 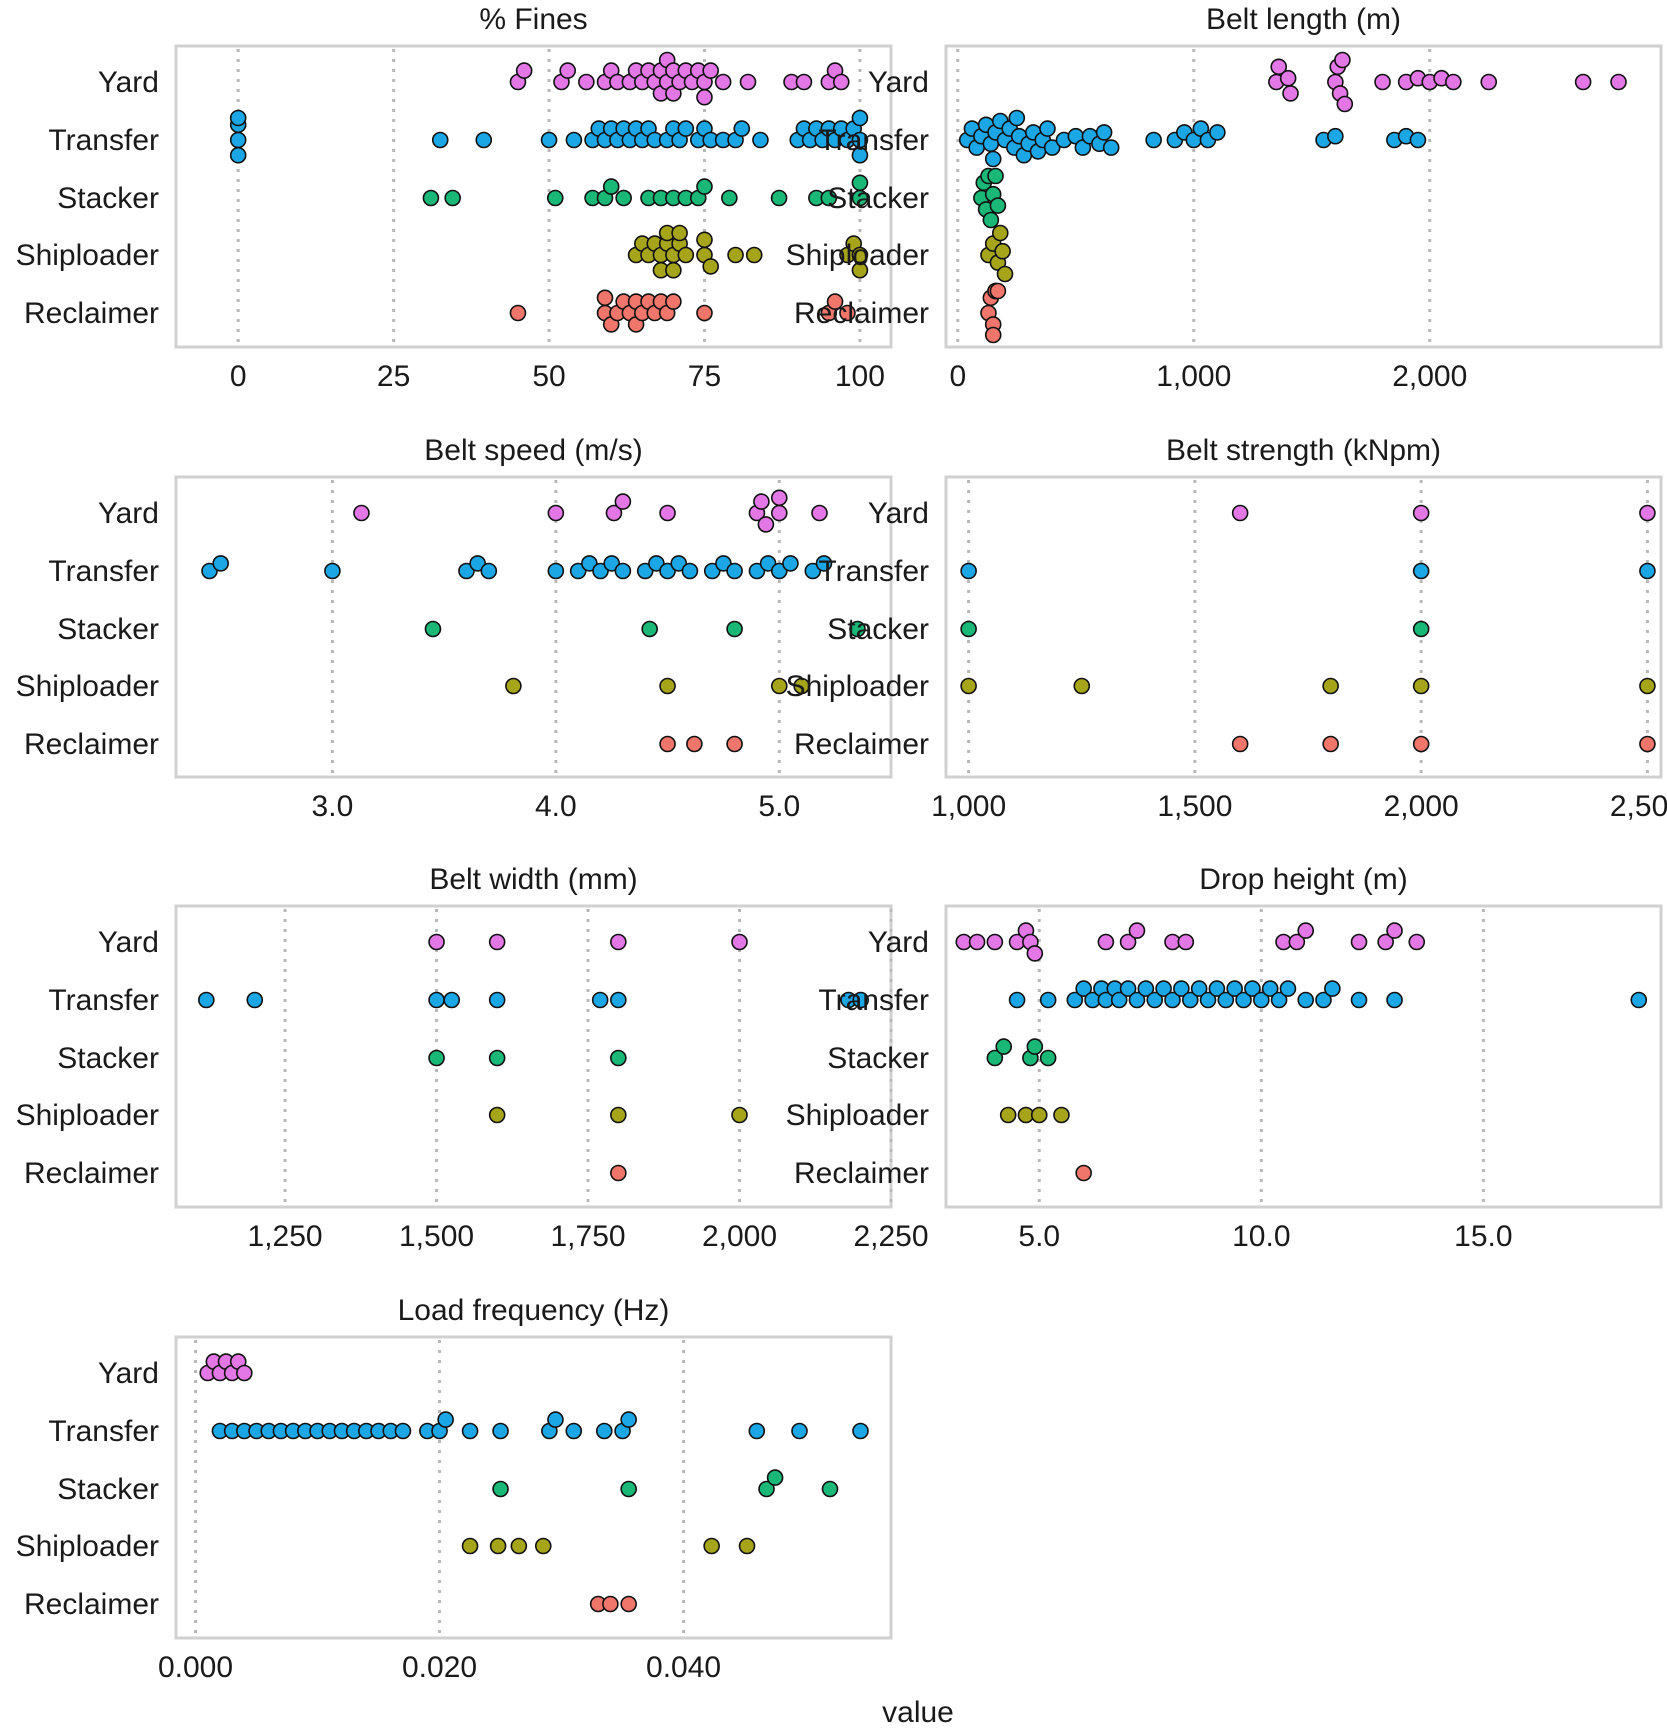 What do you see at coordinates (195, 1667) in the screenshot?
I see `x-tick-label: 0.000` at bounding box center [195, 1667].